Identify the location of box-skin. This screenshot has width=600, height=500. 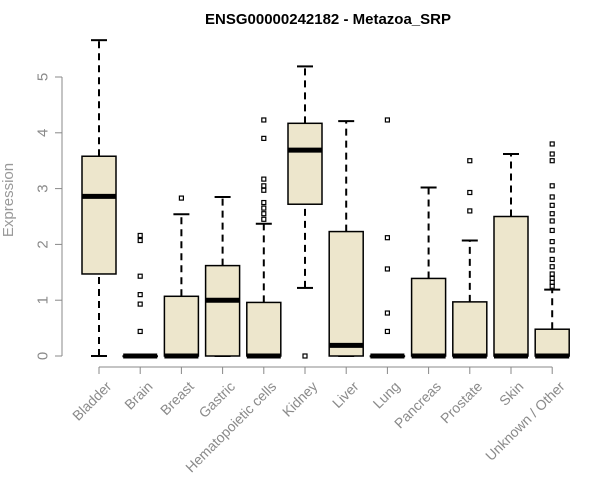
(511, 256).